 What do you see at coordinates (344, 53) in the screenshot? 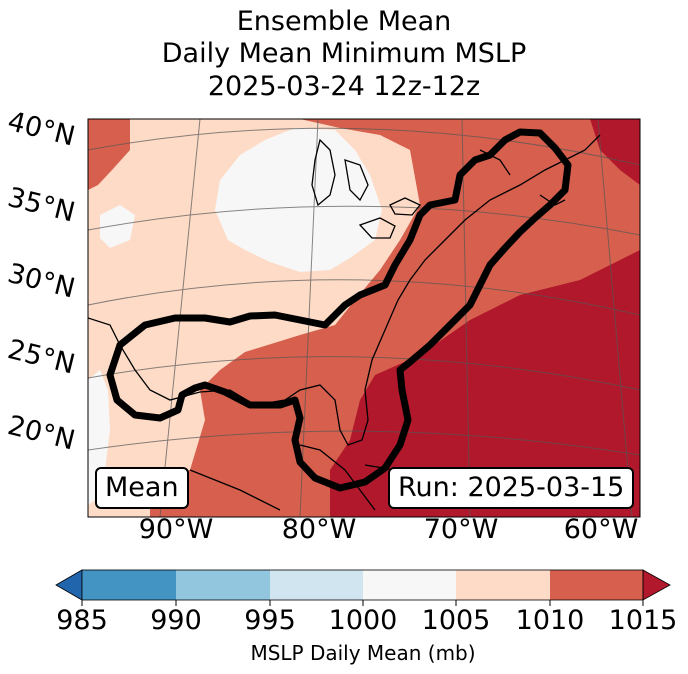
I see `title-line-2: Daily Mean Minimum MSLP` at bounding box center [344, 53].